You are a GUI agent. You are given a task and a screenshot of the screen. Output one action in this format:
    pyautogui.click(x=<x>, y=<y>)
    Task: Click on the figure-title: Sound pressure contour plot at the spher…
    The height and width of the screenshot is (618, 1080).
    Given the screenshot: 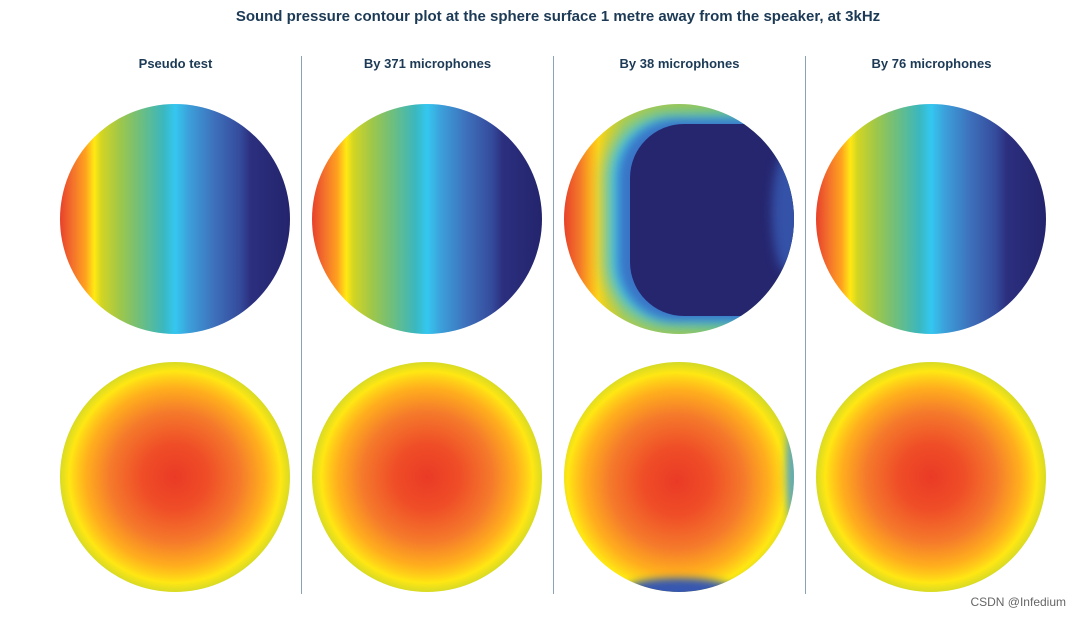 What is the action you would take?
    pyautogui.click(x=558, y=16)
    